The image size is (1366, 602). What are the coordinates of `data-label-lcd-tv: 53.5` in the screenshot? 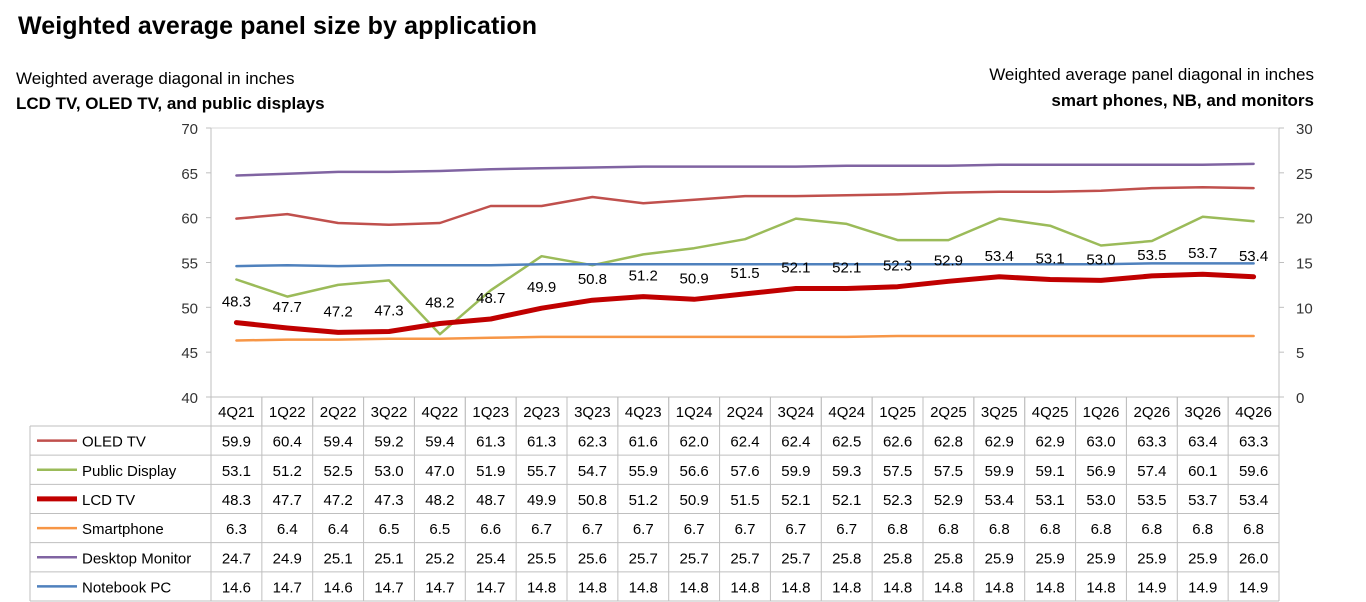 It's located at (1151, 255).